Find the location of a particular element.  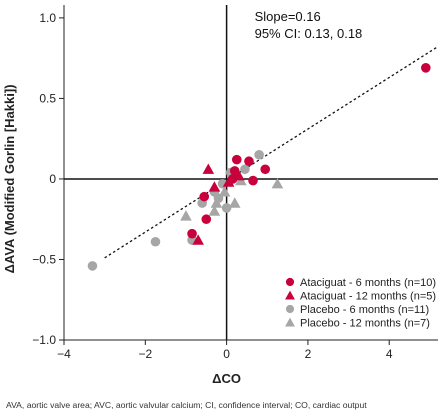

legend-label: Placebo - 12 months (n=7) is located at coordinates (365, 324).